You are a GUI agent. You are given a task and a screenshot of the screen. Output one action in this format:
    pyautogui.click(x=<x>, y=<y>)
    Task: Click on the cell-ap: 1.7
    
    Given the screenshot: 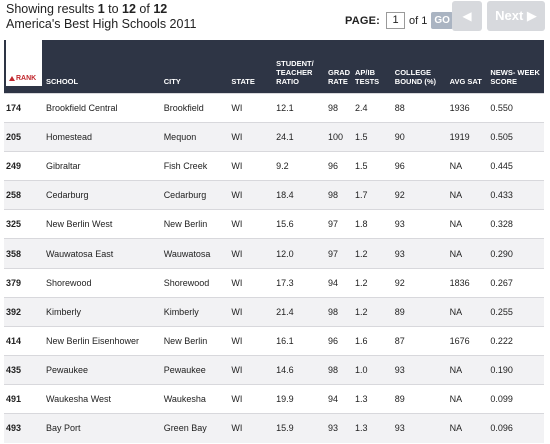 What is the action you would take?
    pyautogui.click(x=372, y=195)
    